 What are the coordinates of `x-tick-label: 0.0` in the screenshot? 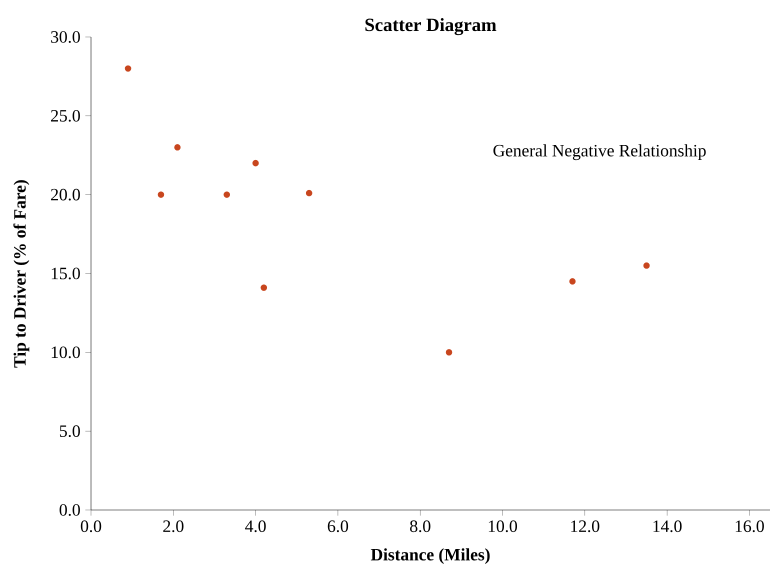 It's located at (91, 526).